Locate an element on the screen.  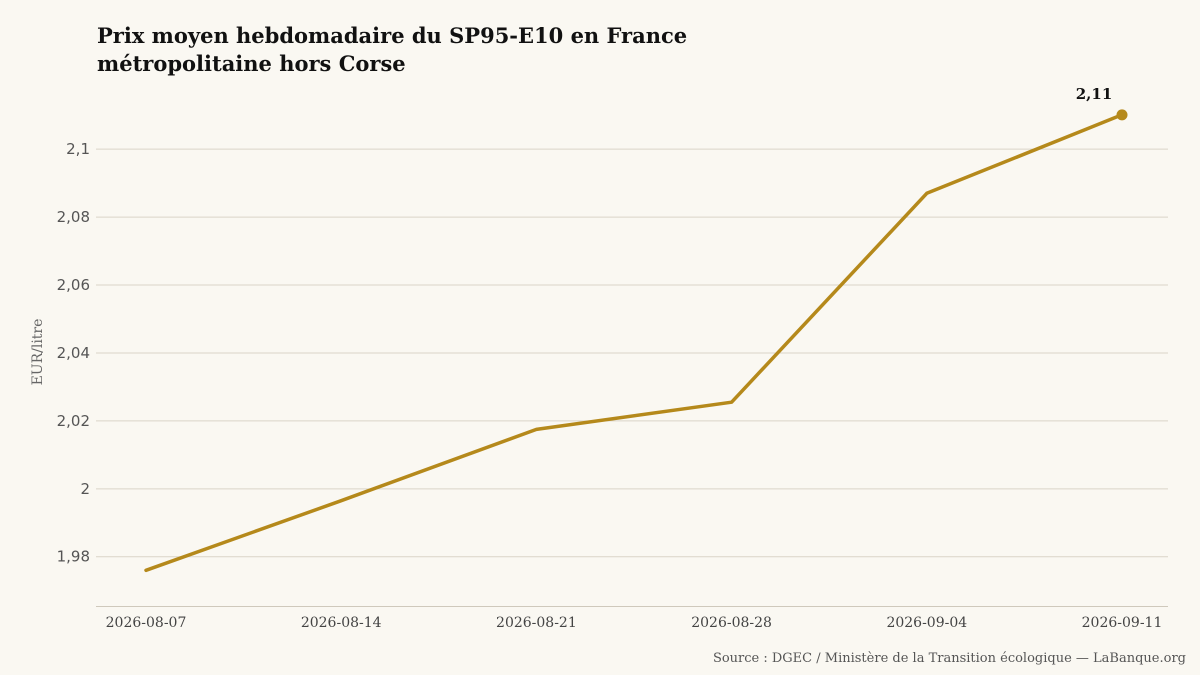
y-tick-label: 1,98 is located at coordinates (73, 557).